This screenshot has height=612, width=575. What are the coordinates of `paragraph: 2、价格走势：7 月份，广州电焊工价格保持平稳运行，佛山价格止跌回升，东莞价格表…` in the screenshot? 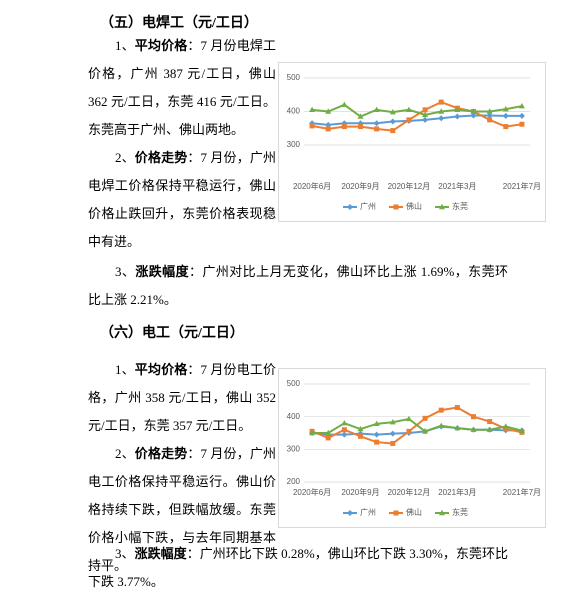 It's located at (182, 200).